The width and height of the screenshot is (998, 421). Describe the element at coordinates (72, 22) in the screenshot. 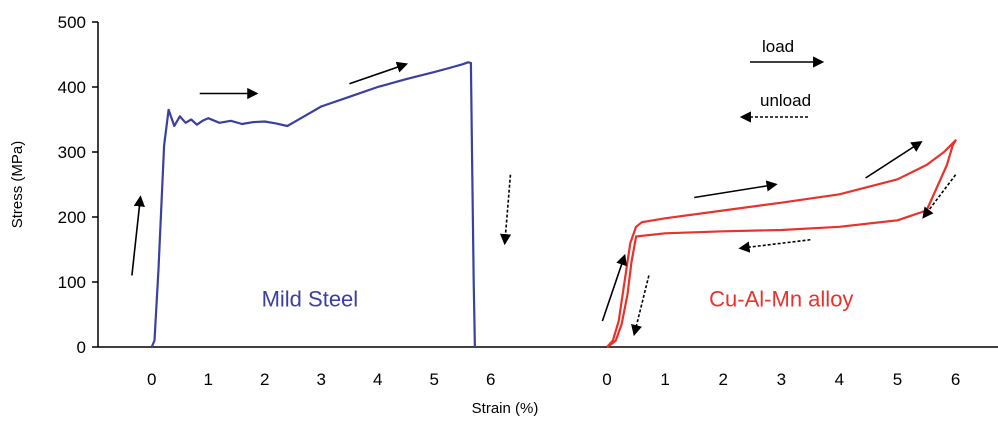

I see `y-tick-label: 500` at that location.